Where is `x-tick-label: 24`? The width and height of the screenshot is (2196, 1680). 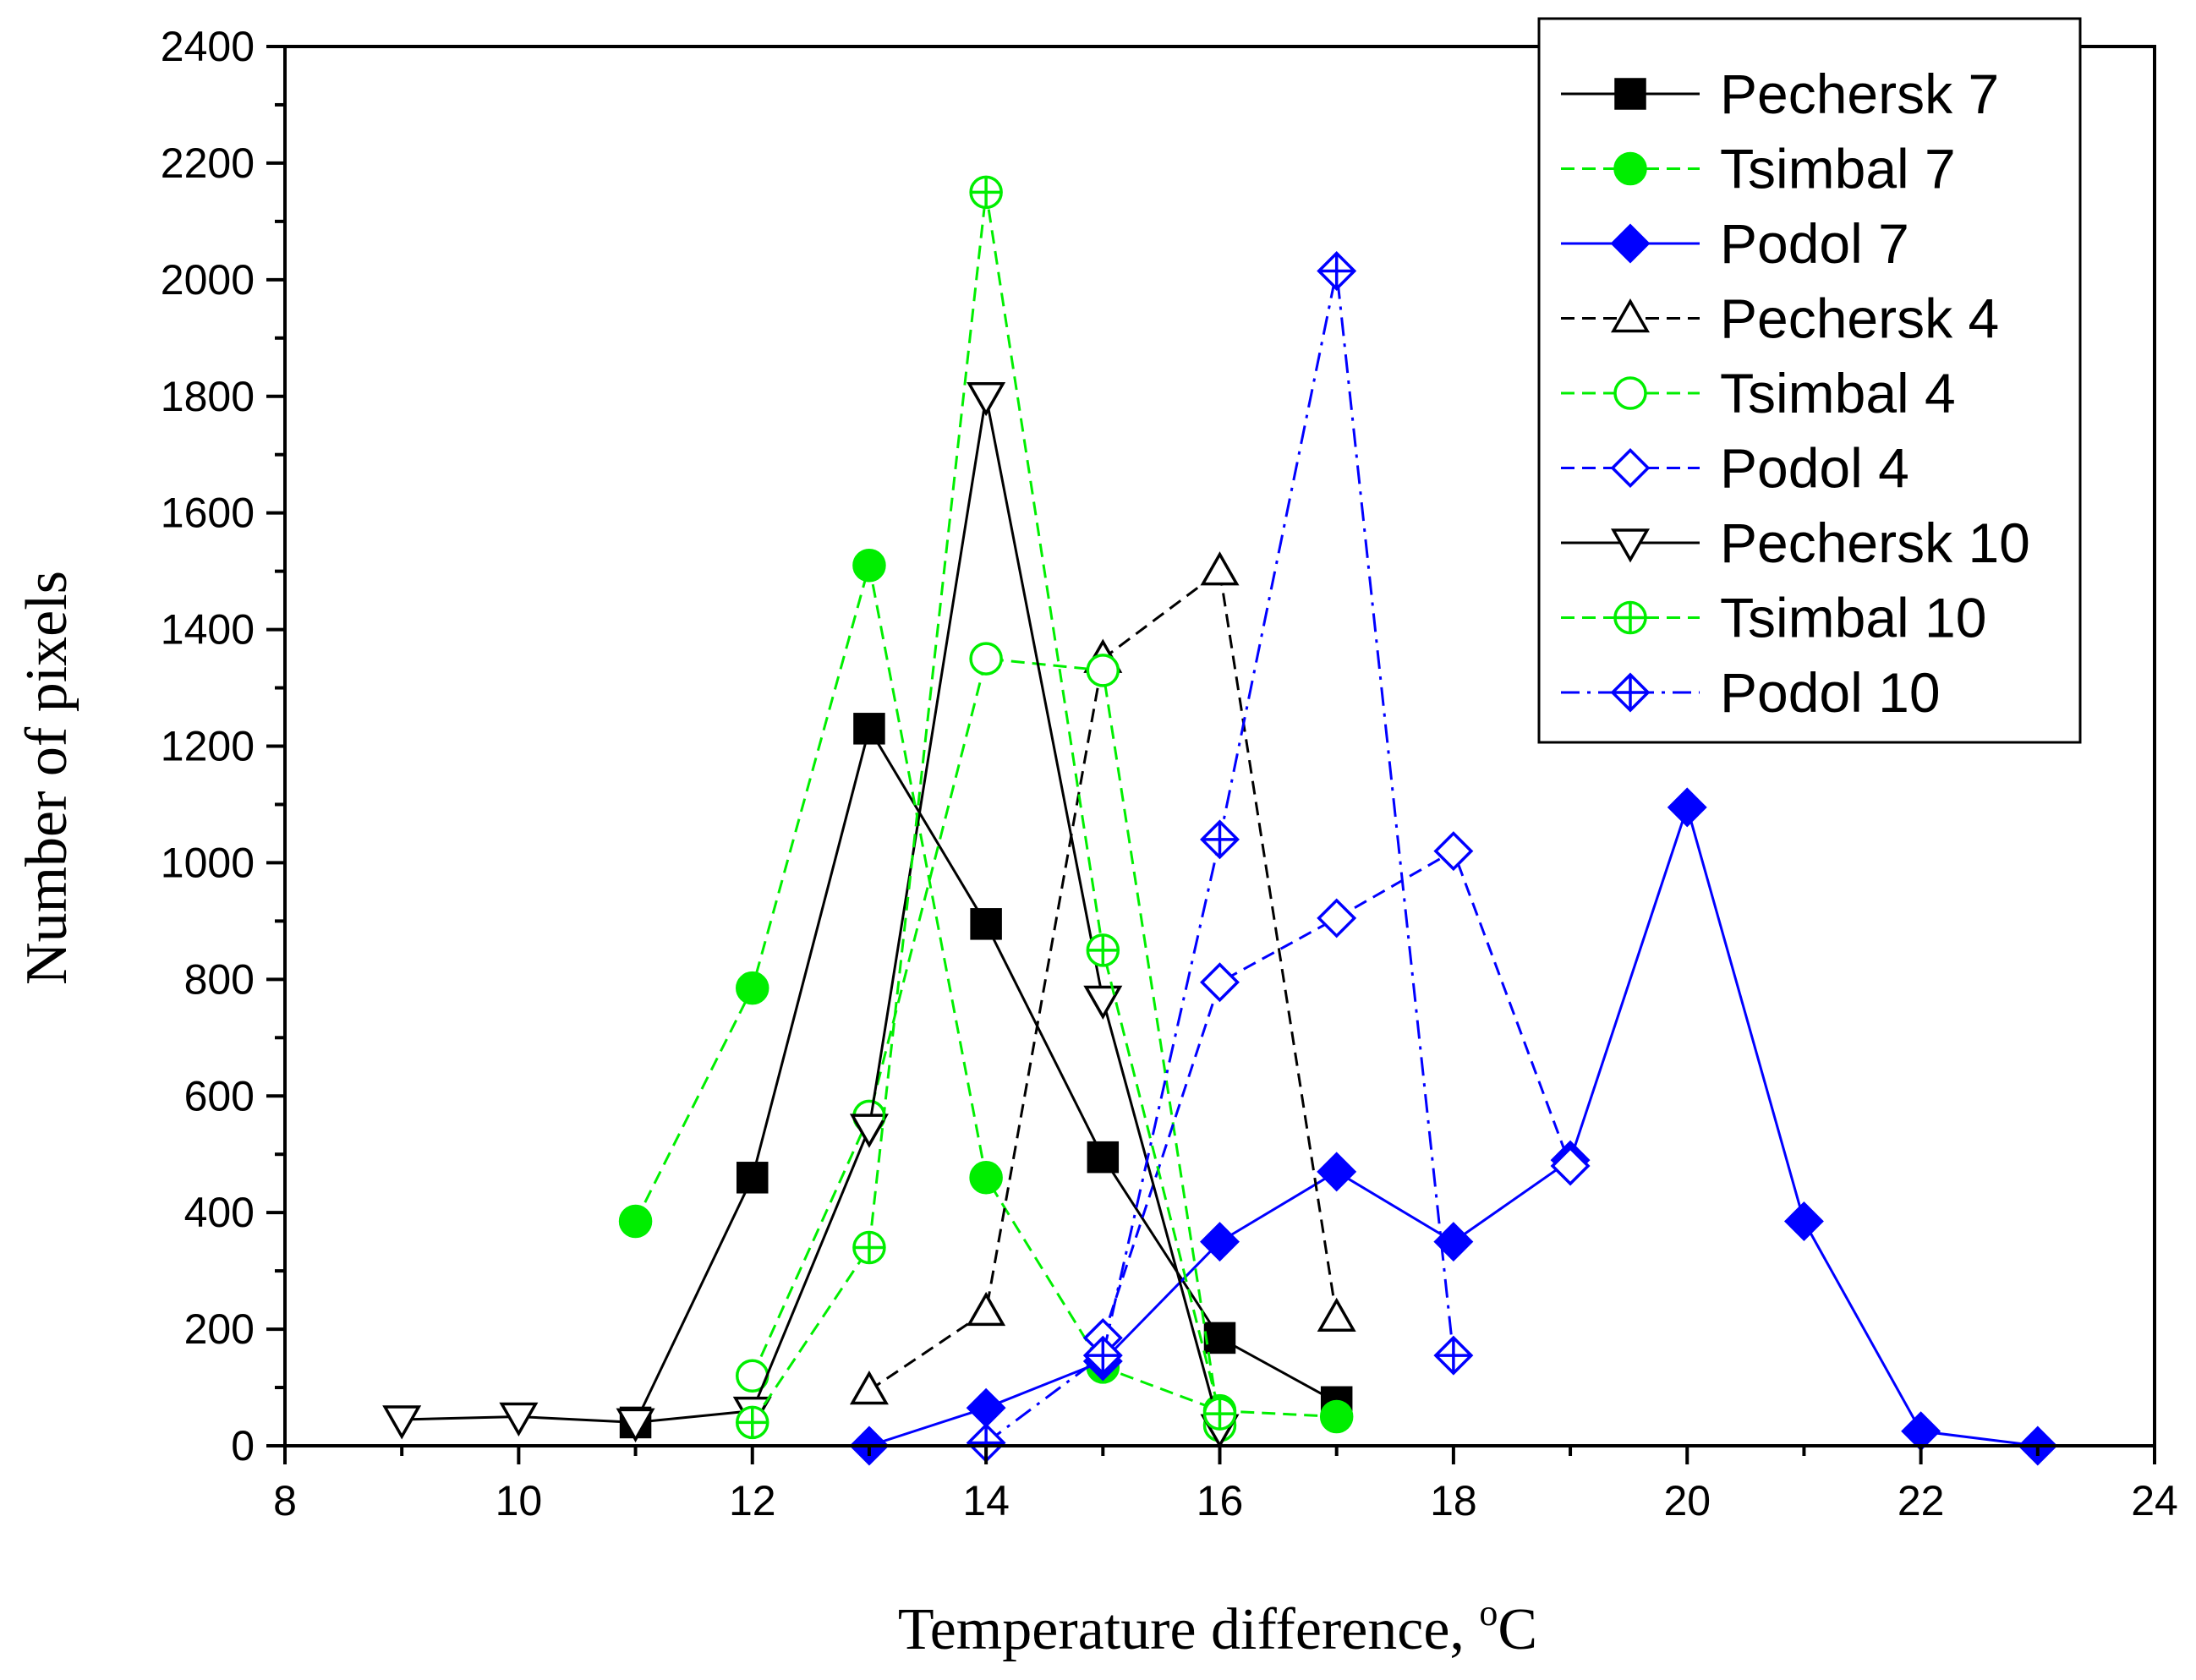 x-tick-label: 24 is located at coordinates (2154, 1500).